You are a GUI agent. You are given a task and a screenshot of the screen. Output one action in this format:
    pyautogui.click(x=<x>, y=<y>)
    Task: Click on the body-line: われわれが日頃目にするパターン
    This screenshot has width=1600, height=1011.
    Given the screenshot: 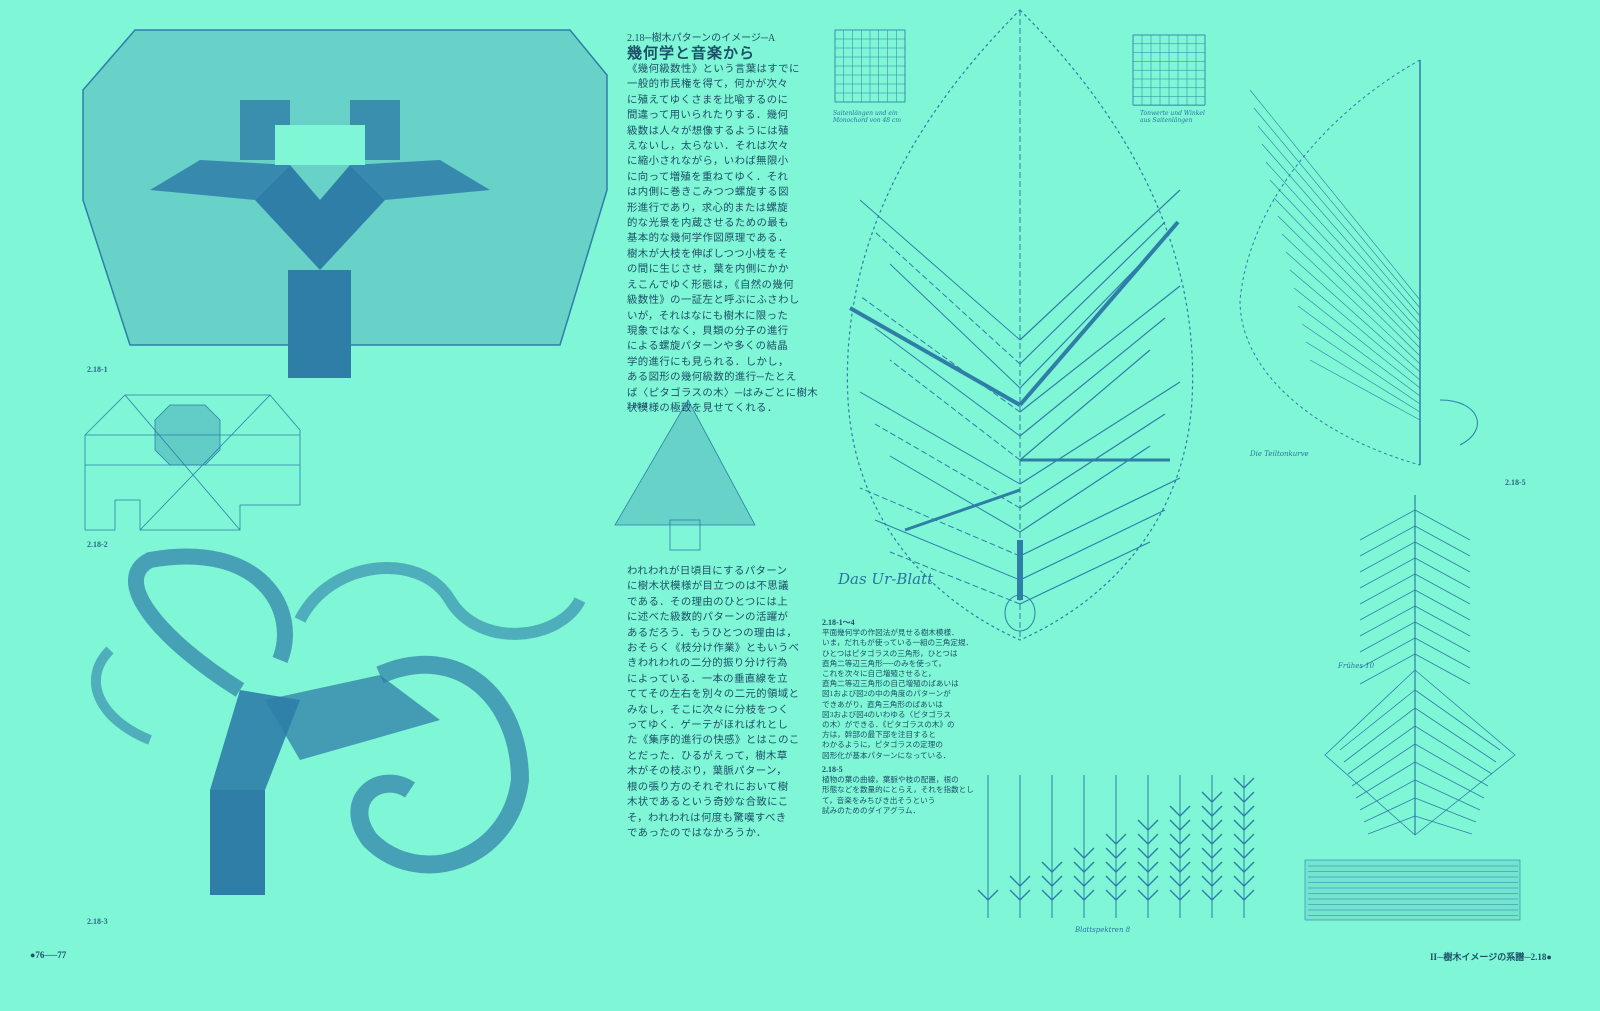 What is the action you would take?
    pyautogui.click(x=707, y=571)
    